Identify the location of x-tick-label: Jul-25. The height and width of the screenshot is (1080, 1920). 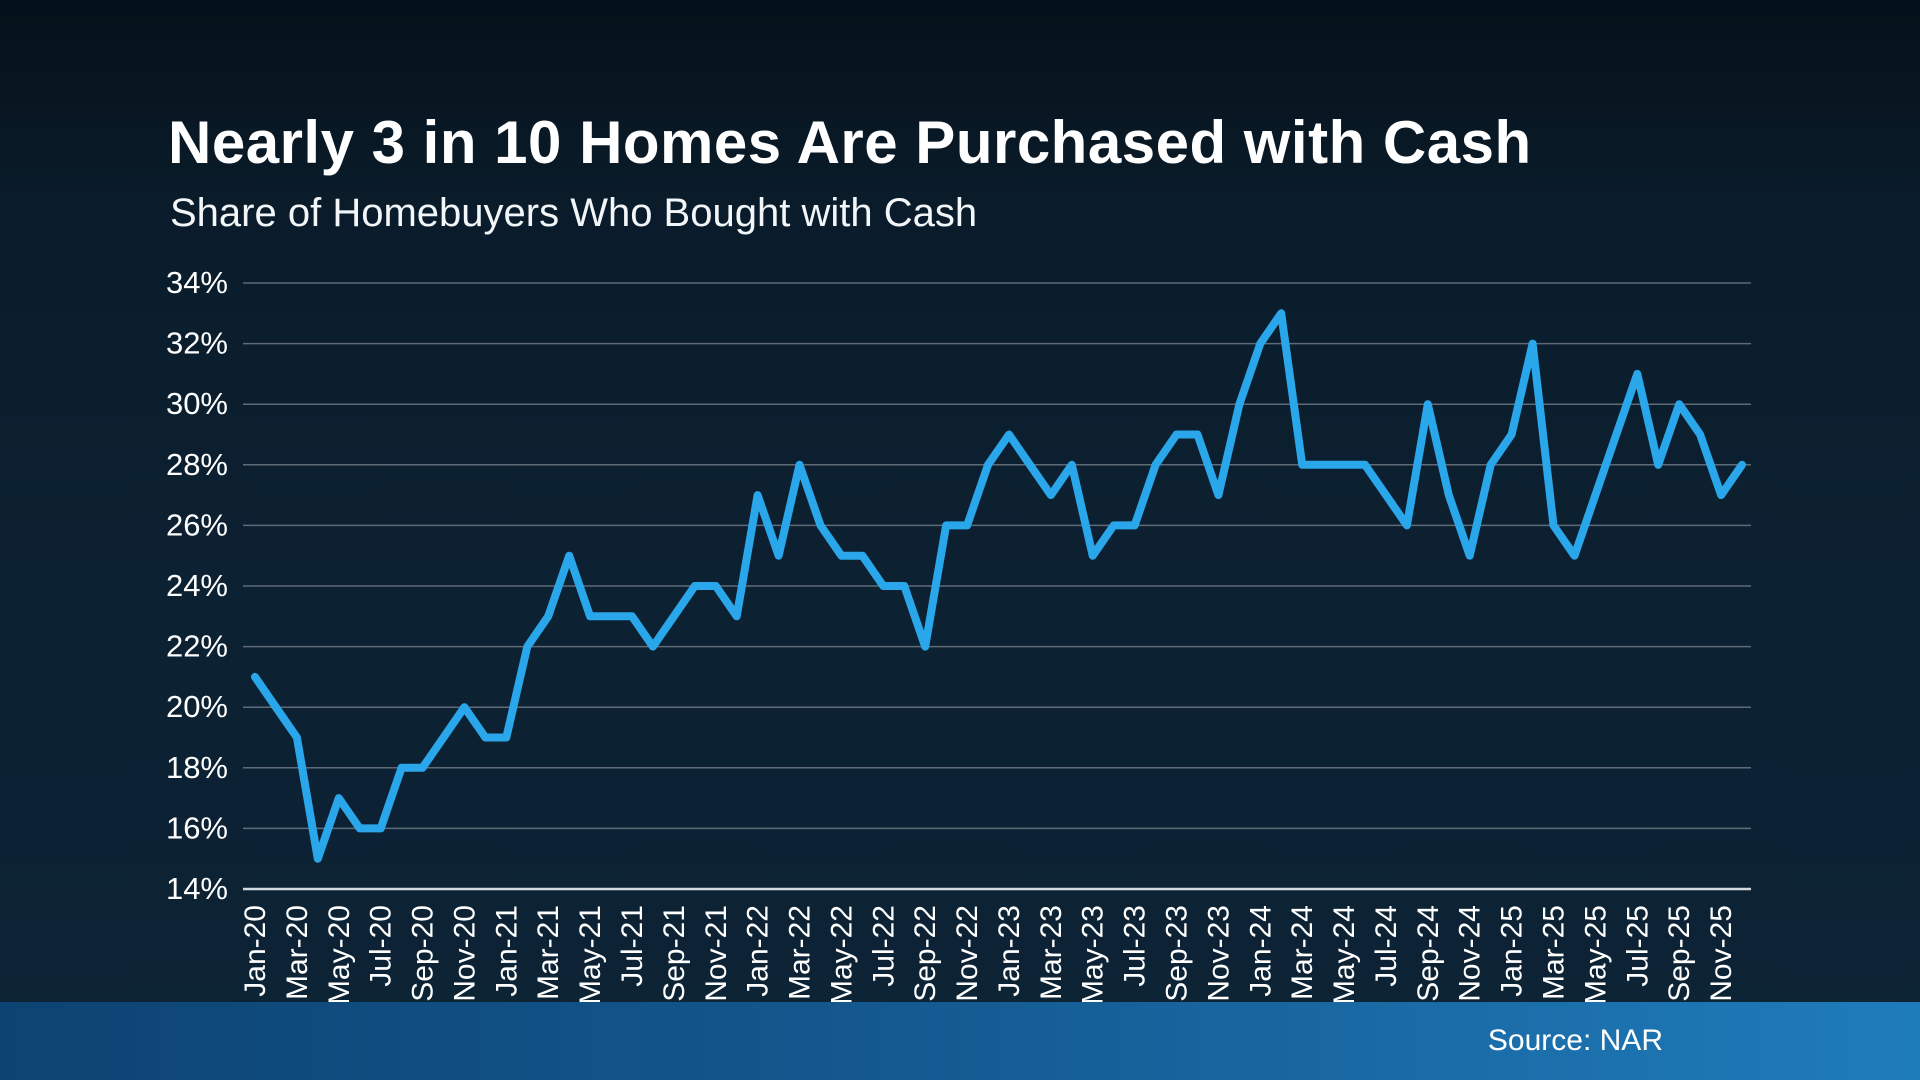
(1637, 946).